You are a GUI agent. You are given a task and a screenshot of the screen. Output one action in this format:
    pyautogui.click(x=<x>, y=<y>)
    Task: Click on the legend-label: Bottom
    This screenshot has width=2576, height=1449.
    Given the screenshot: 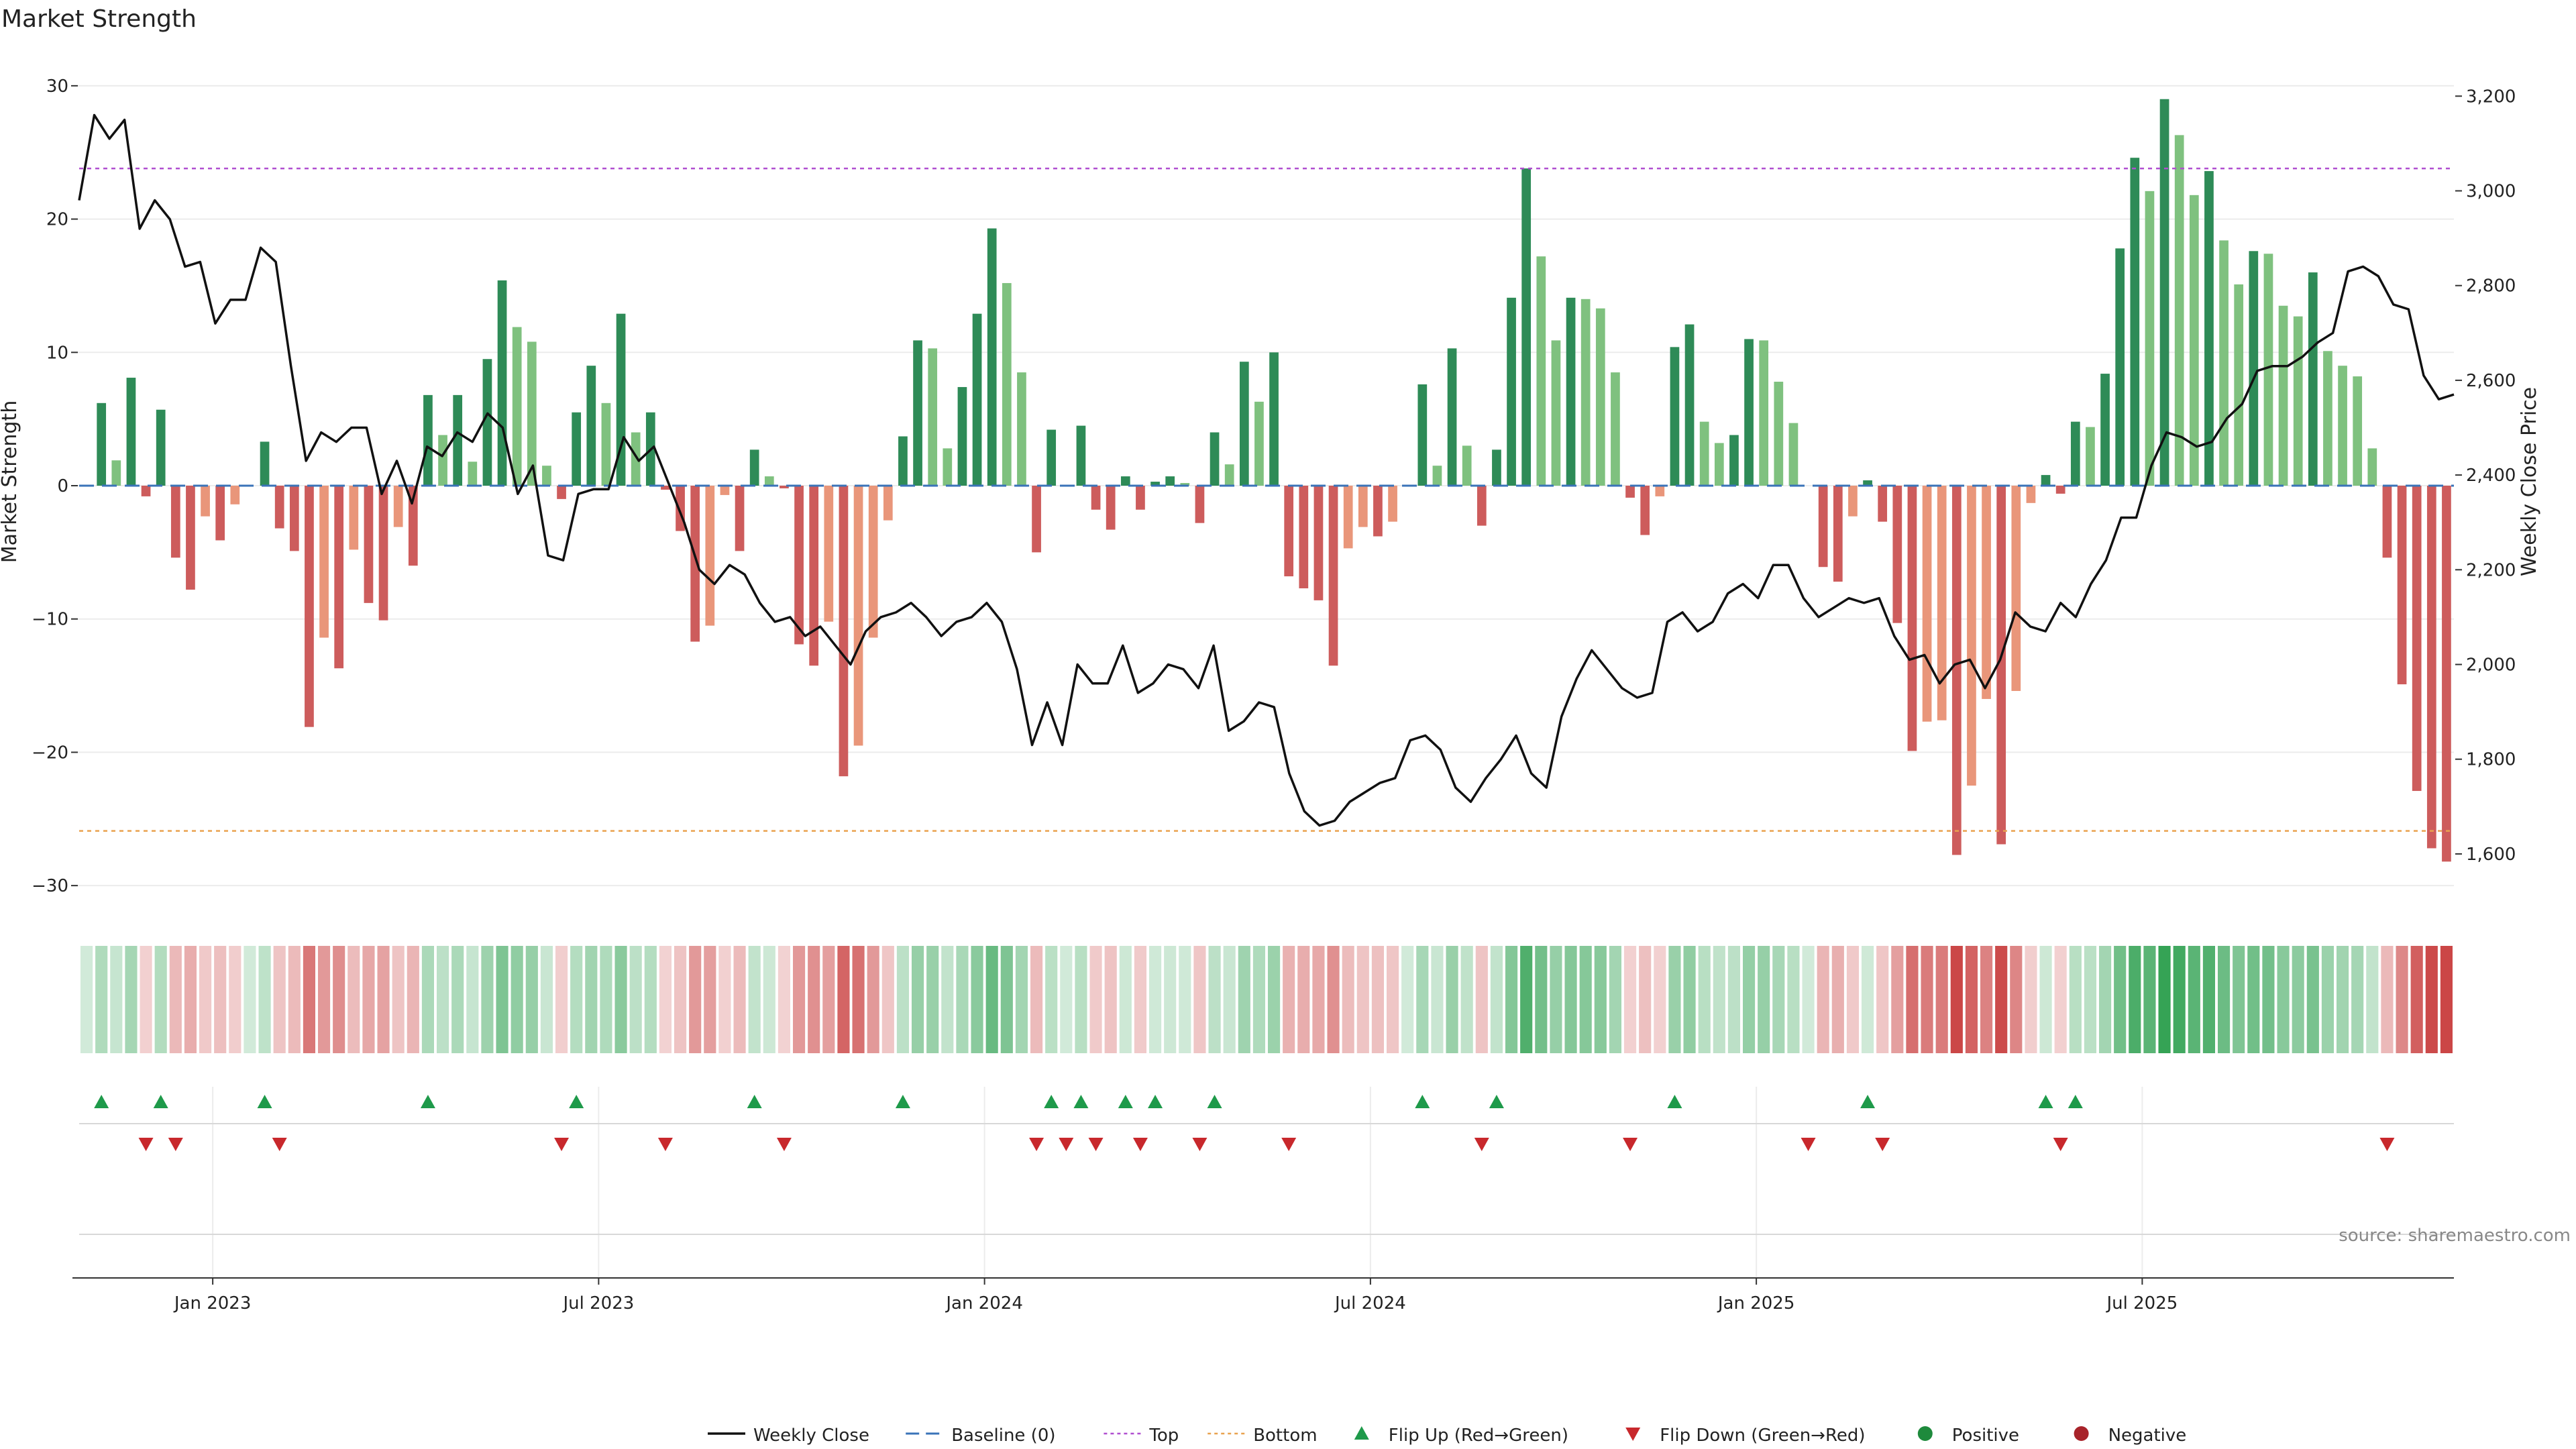 What is the action you would take?
    pyautogui.click(x=1285, y=1436)
    